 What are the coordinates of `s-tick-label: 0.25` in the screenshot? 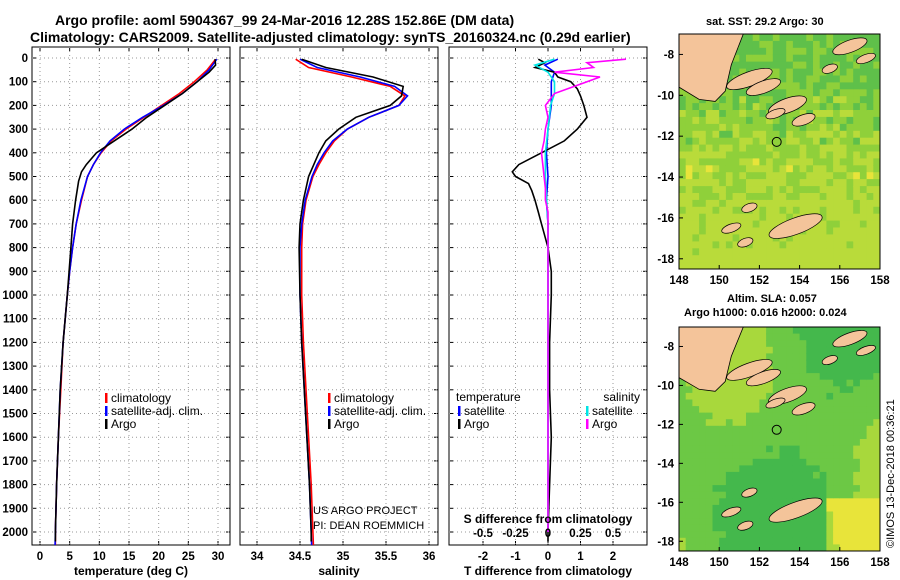 It's located at (580, 534).